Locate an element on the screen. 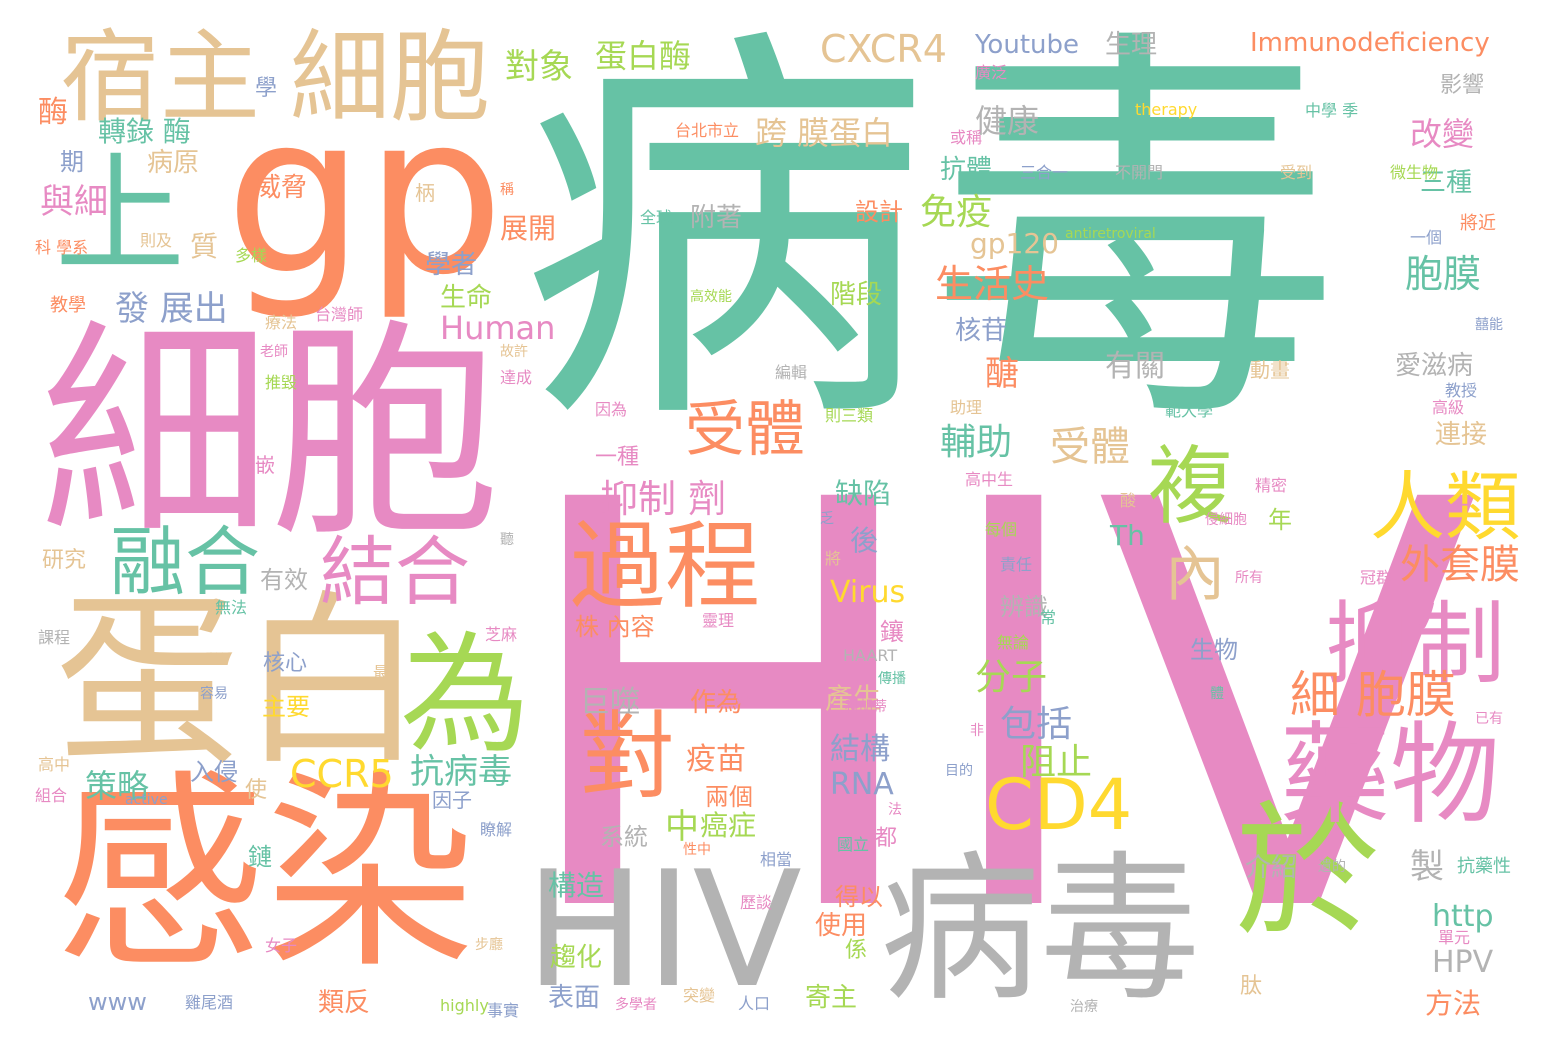 The image size is (1548, 1052). cloud-word: 輔助 is located at coordinates (976, 442).